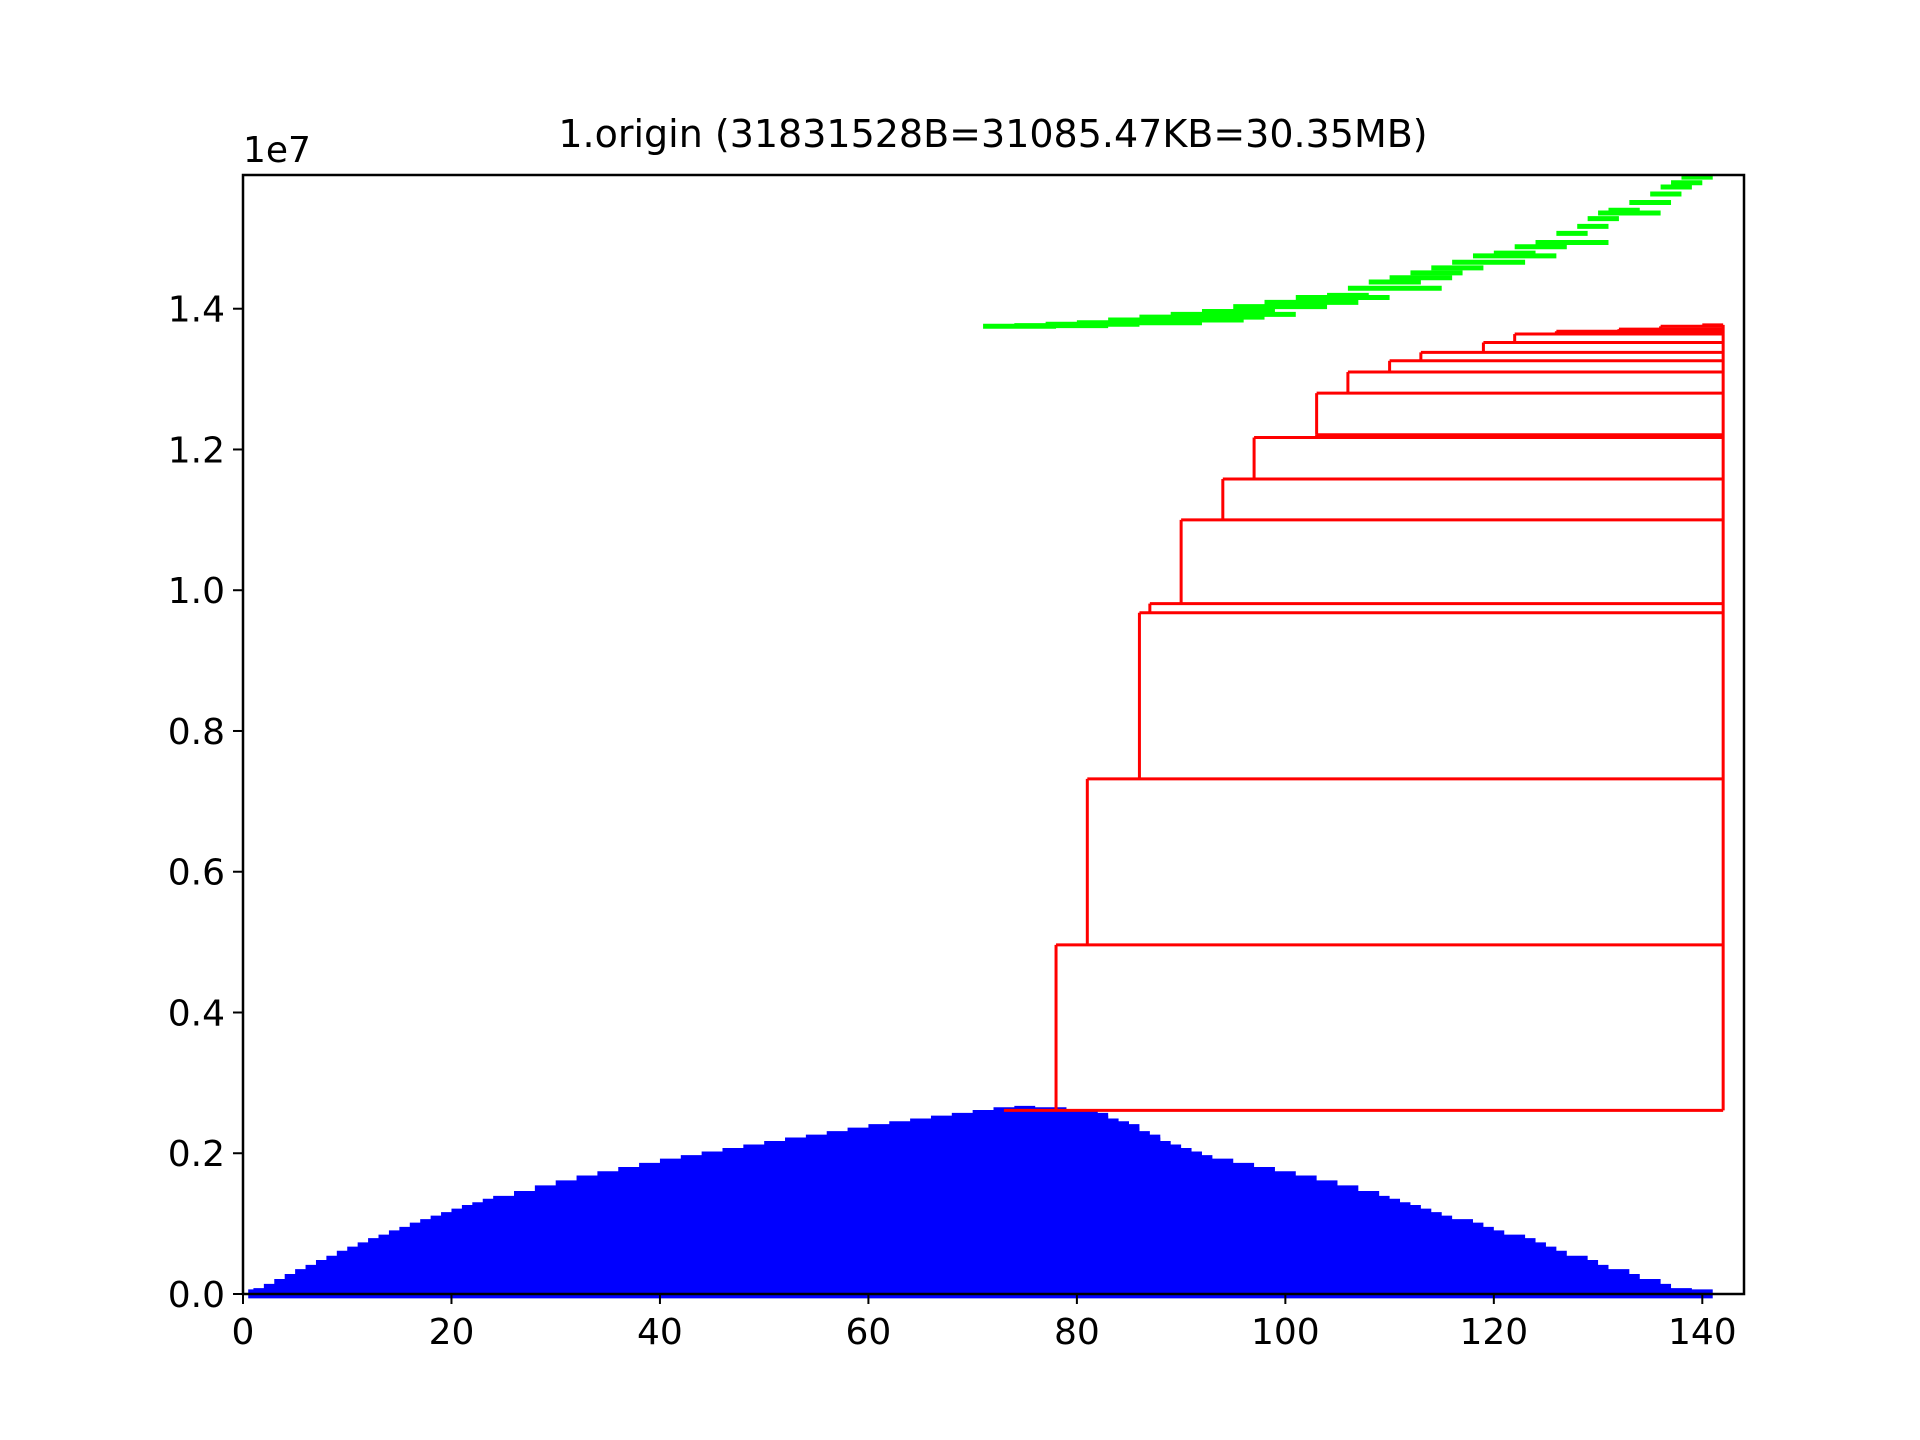 This screenshot has height=1440, width=1920. I want to click on y-tick-label: 1.2, so click(196, 450).